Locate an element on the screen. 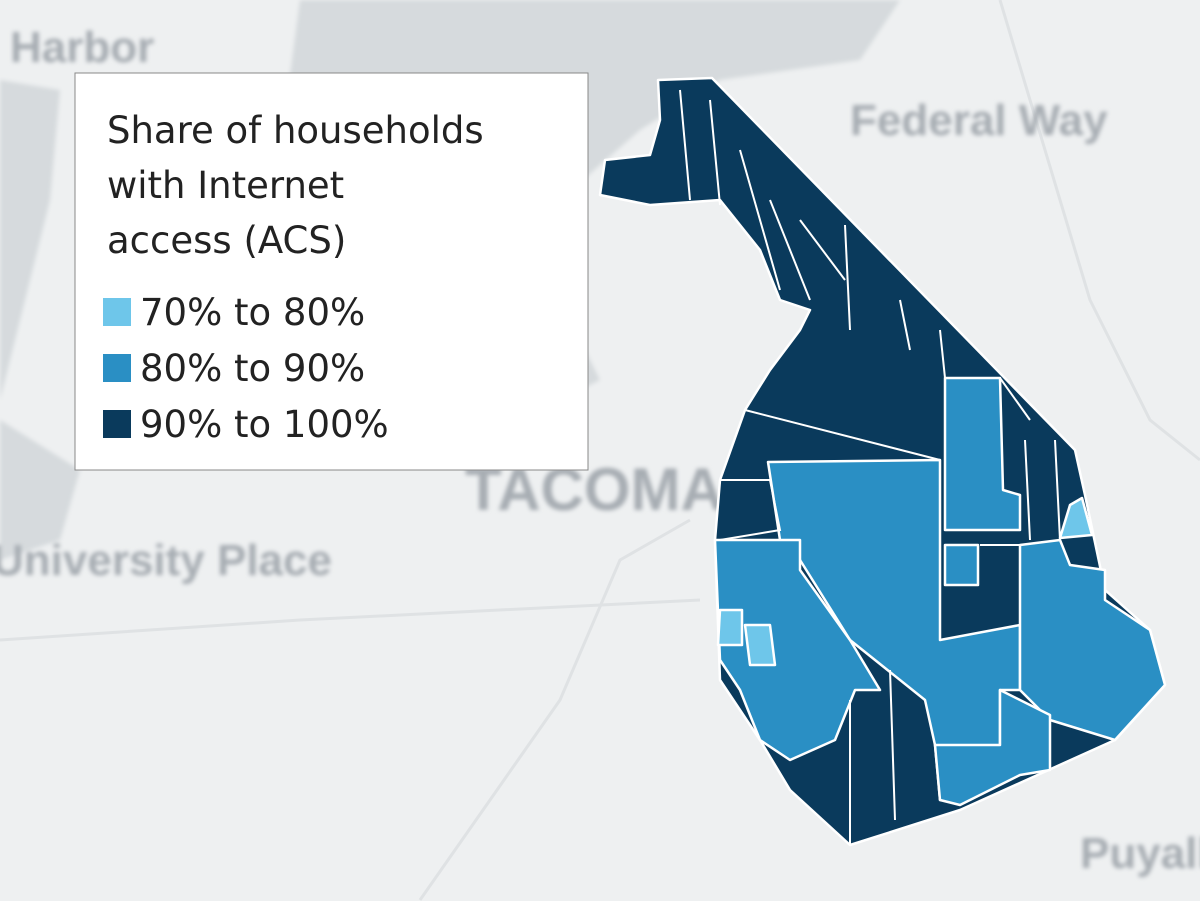 Image resolution: width=1200 pixels, height=901 pixels. place-label: Harbor is located at coordinates (82, 47).